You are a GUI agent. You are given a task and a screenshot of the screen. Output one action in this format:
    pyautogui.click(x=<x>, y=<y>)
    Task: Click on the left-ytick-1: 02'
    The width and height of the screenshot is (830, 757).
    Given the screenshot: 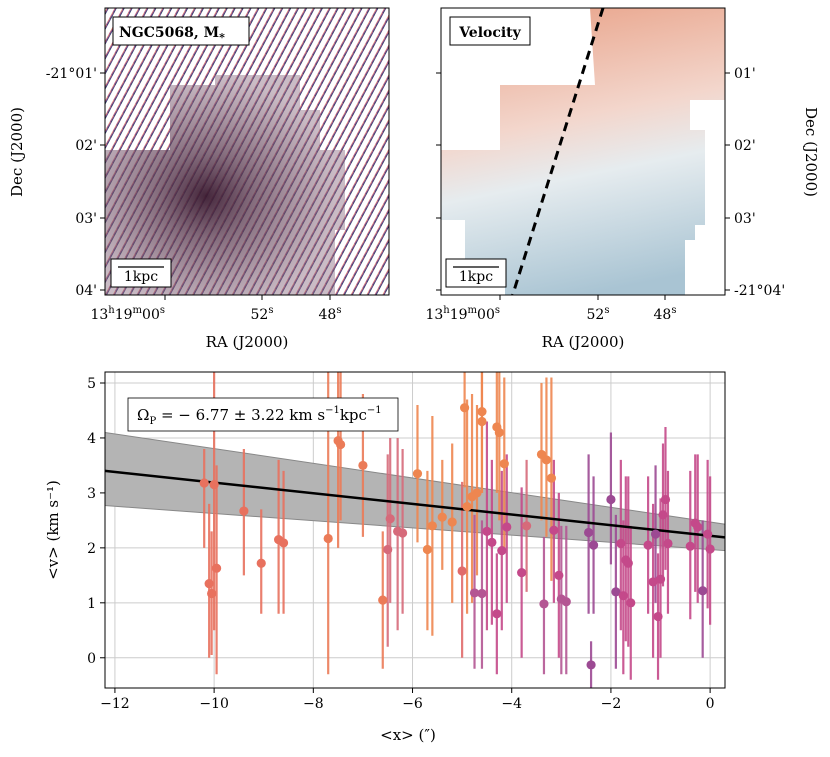 What is the action you would take?
    pyautogui.click(x=86, y=146)
    